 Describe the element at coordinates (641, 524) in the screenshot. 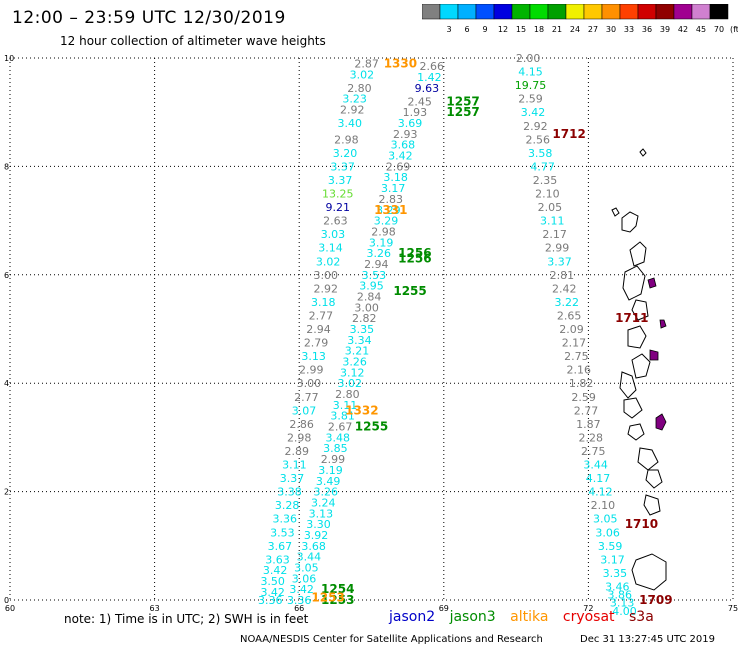

I see `track-time-label: 1710` at that location.